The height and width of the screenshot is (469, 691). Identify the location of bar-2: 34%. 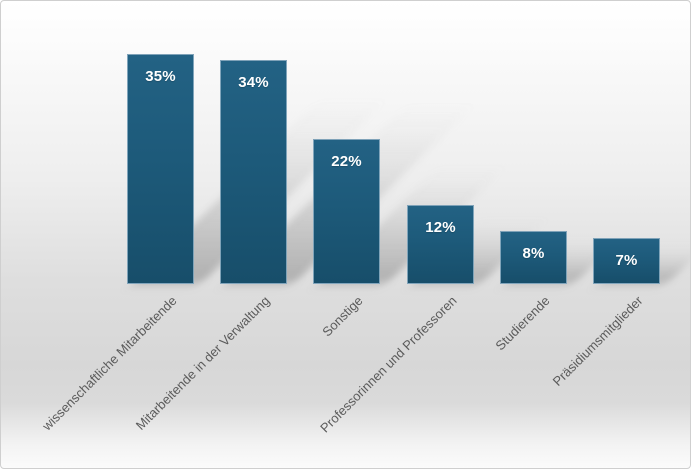
(253, 172).